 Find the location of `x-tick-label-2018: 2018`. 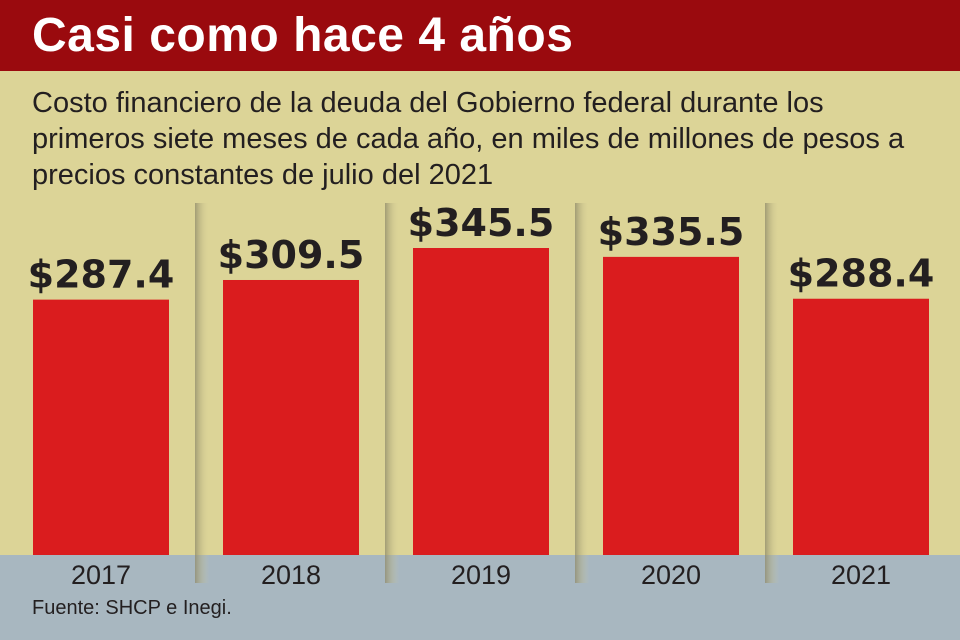

x-tick-label-2018: 2018 is located at coordinates (291, 575).